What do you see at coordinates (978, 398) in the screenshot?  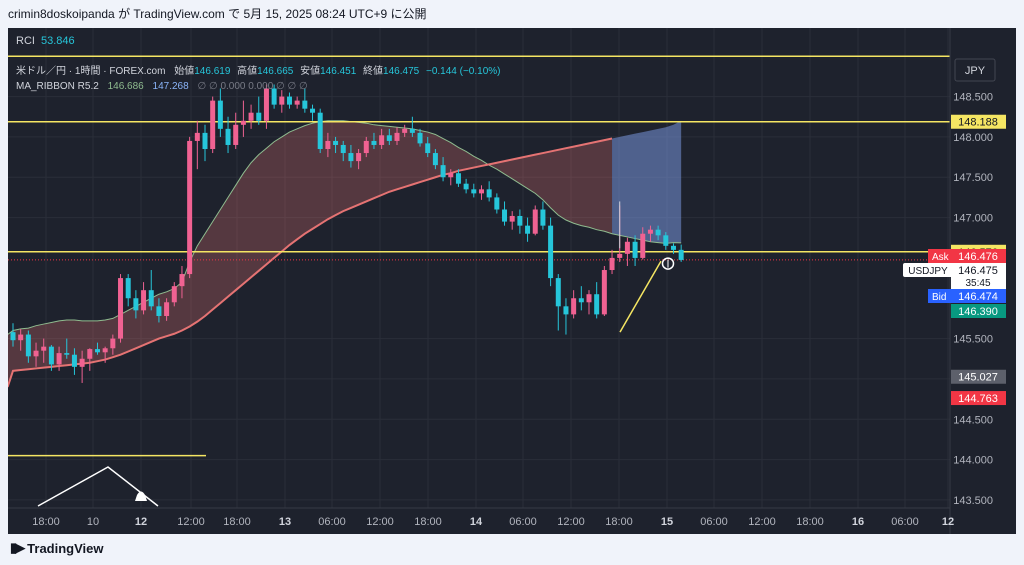 I see `label-144763-box` at bounding box center [978, 398].